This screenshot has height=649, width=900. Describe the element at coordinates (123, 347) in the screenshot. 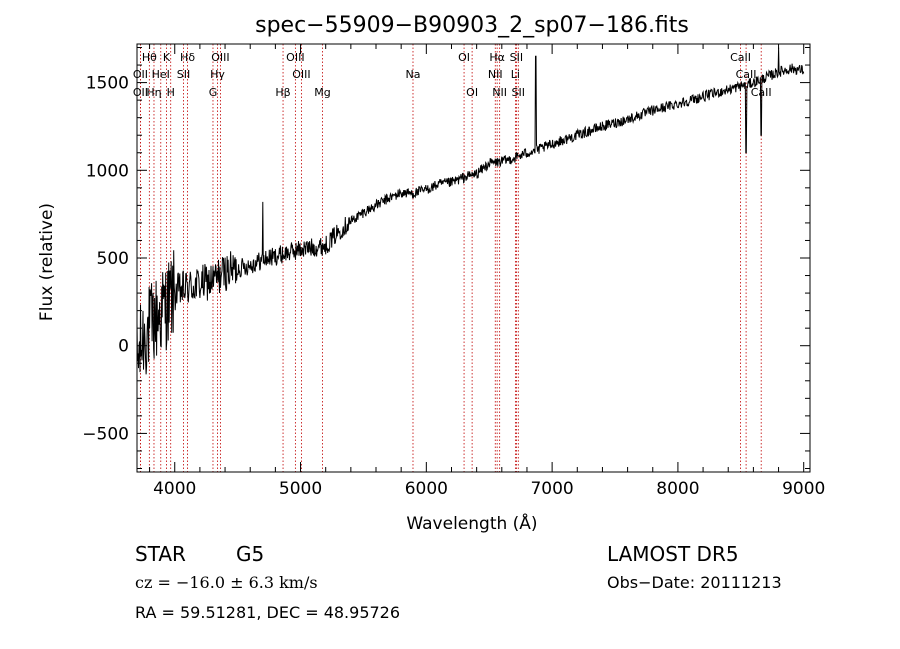

I see `y-tick-label: 0` at that location.